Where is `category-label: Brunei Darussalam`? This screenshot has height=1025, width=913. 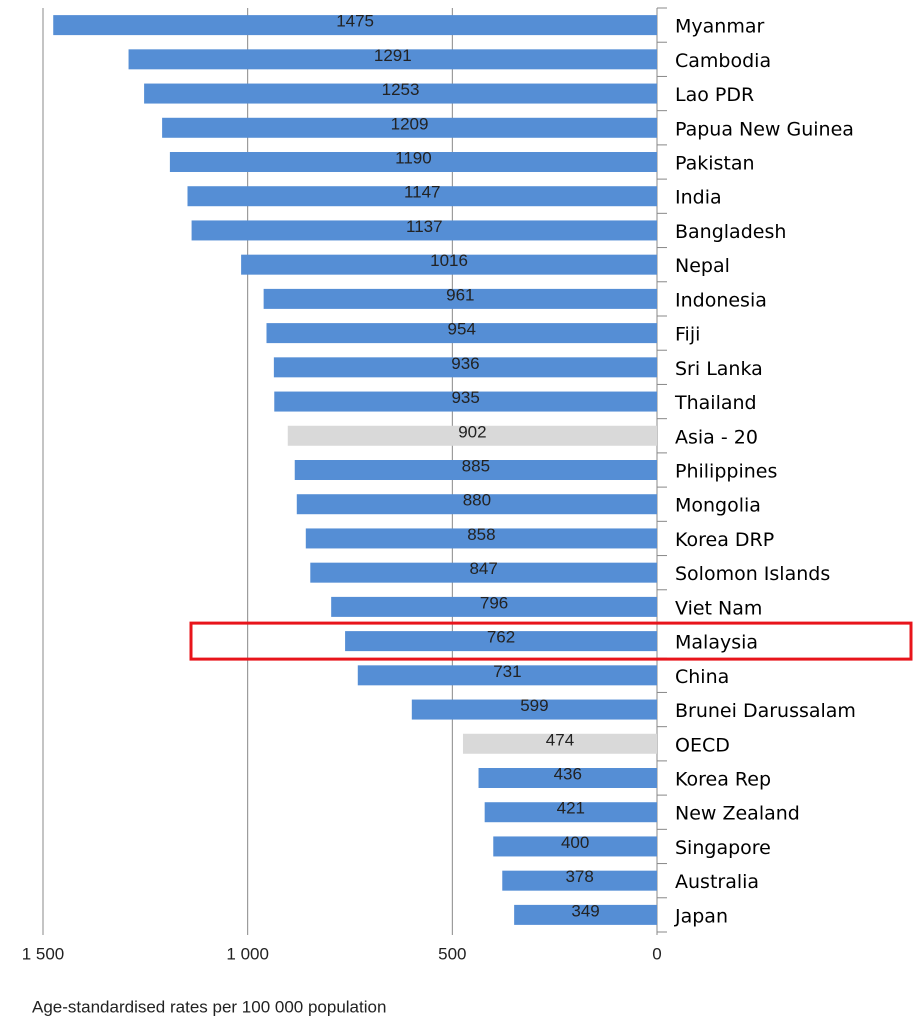
category-label: Brunei Darussalam is located at coordinates (765, 711).